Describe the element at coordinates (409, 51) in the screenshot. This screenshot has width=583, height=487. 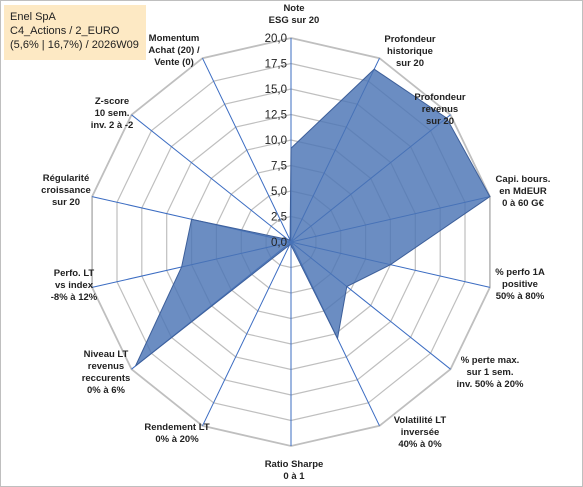
I see `axis-label: Profondeur historique sur 20` at that location.